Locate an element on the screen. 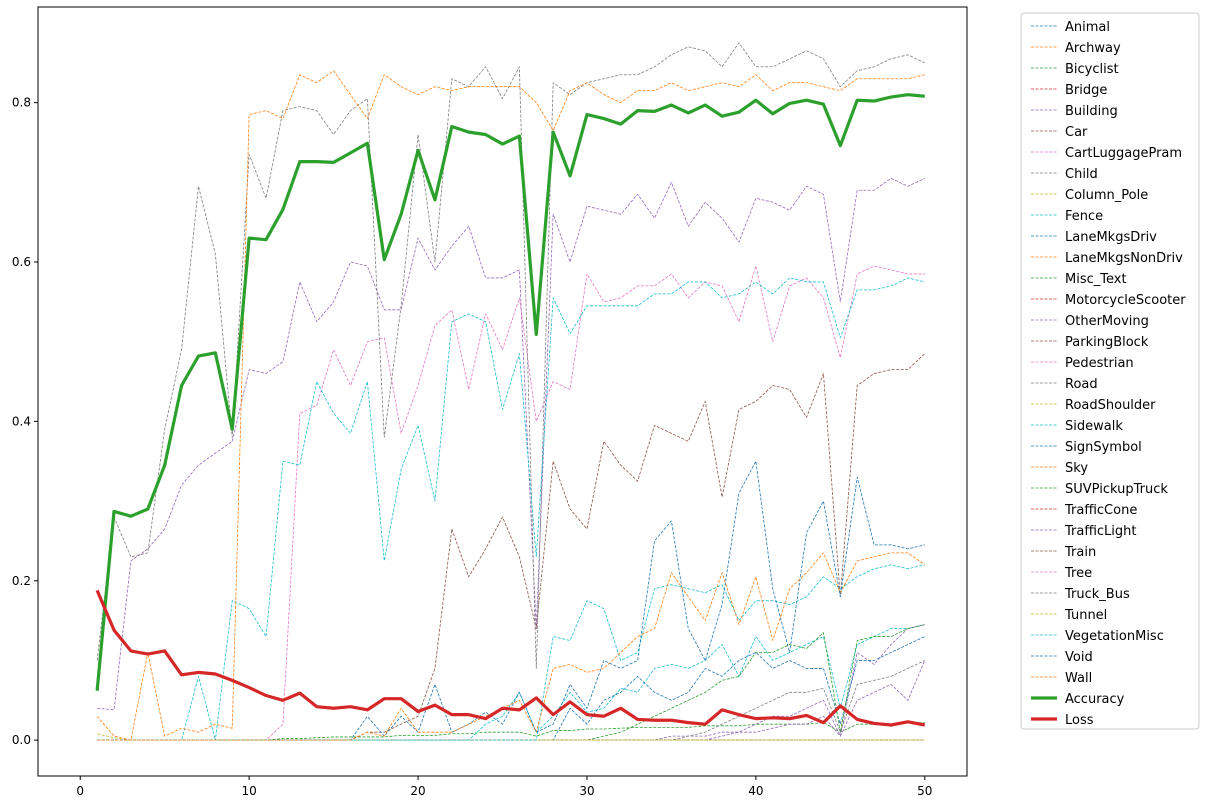  legend-label: LaneMkgsDriv is located at coordinates (1111, 237).